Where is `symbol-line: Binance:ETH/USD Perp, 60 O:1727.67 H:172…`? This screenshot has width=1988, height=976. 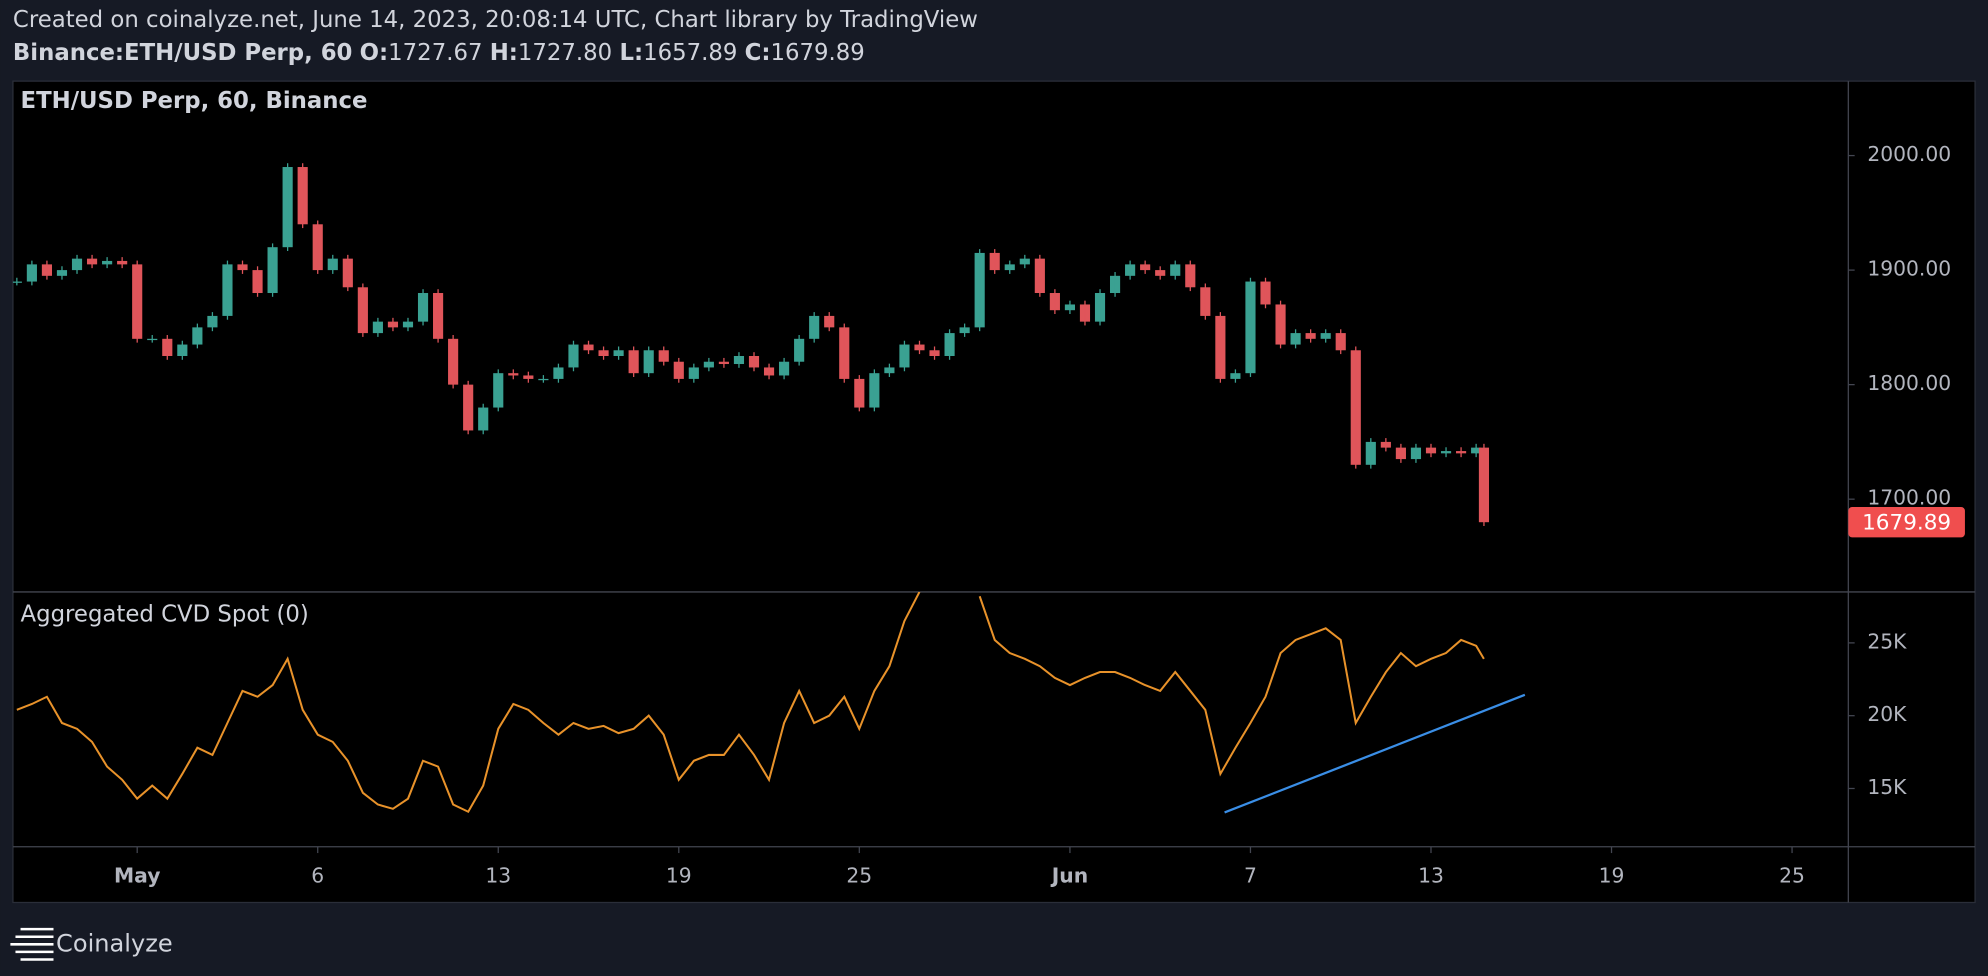 symbol-line: Binance:ETH/USD Perp, 60 O:1727.67 H:172… is located at coordinates (439, 53).